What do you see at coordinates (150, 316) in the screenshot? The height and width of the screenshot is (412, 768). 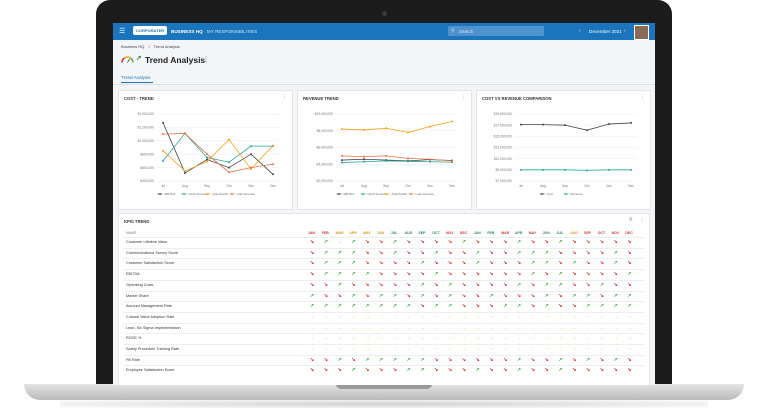 I see `kpi-name: Cultural Value Adoption Rate` at bounding box center [150, 316].